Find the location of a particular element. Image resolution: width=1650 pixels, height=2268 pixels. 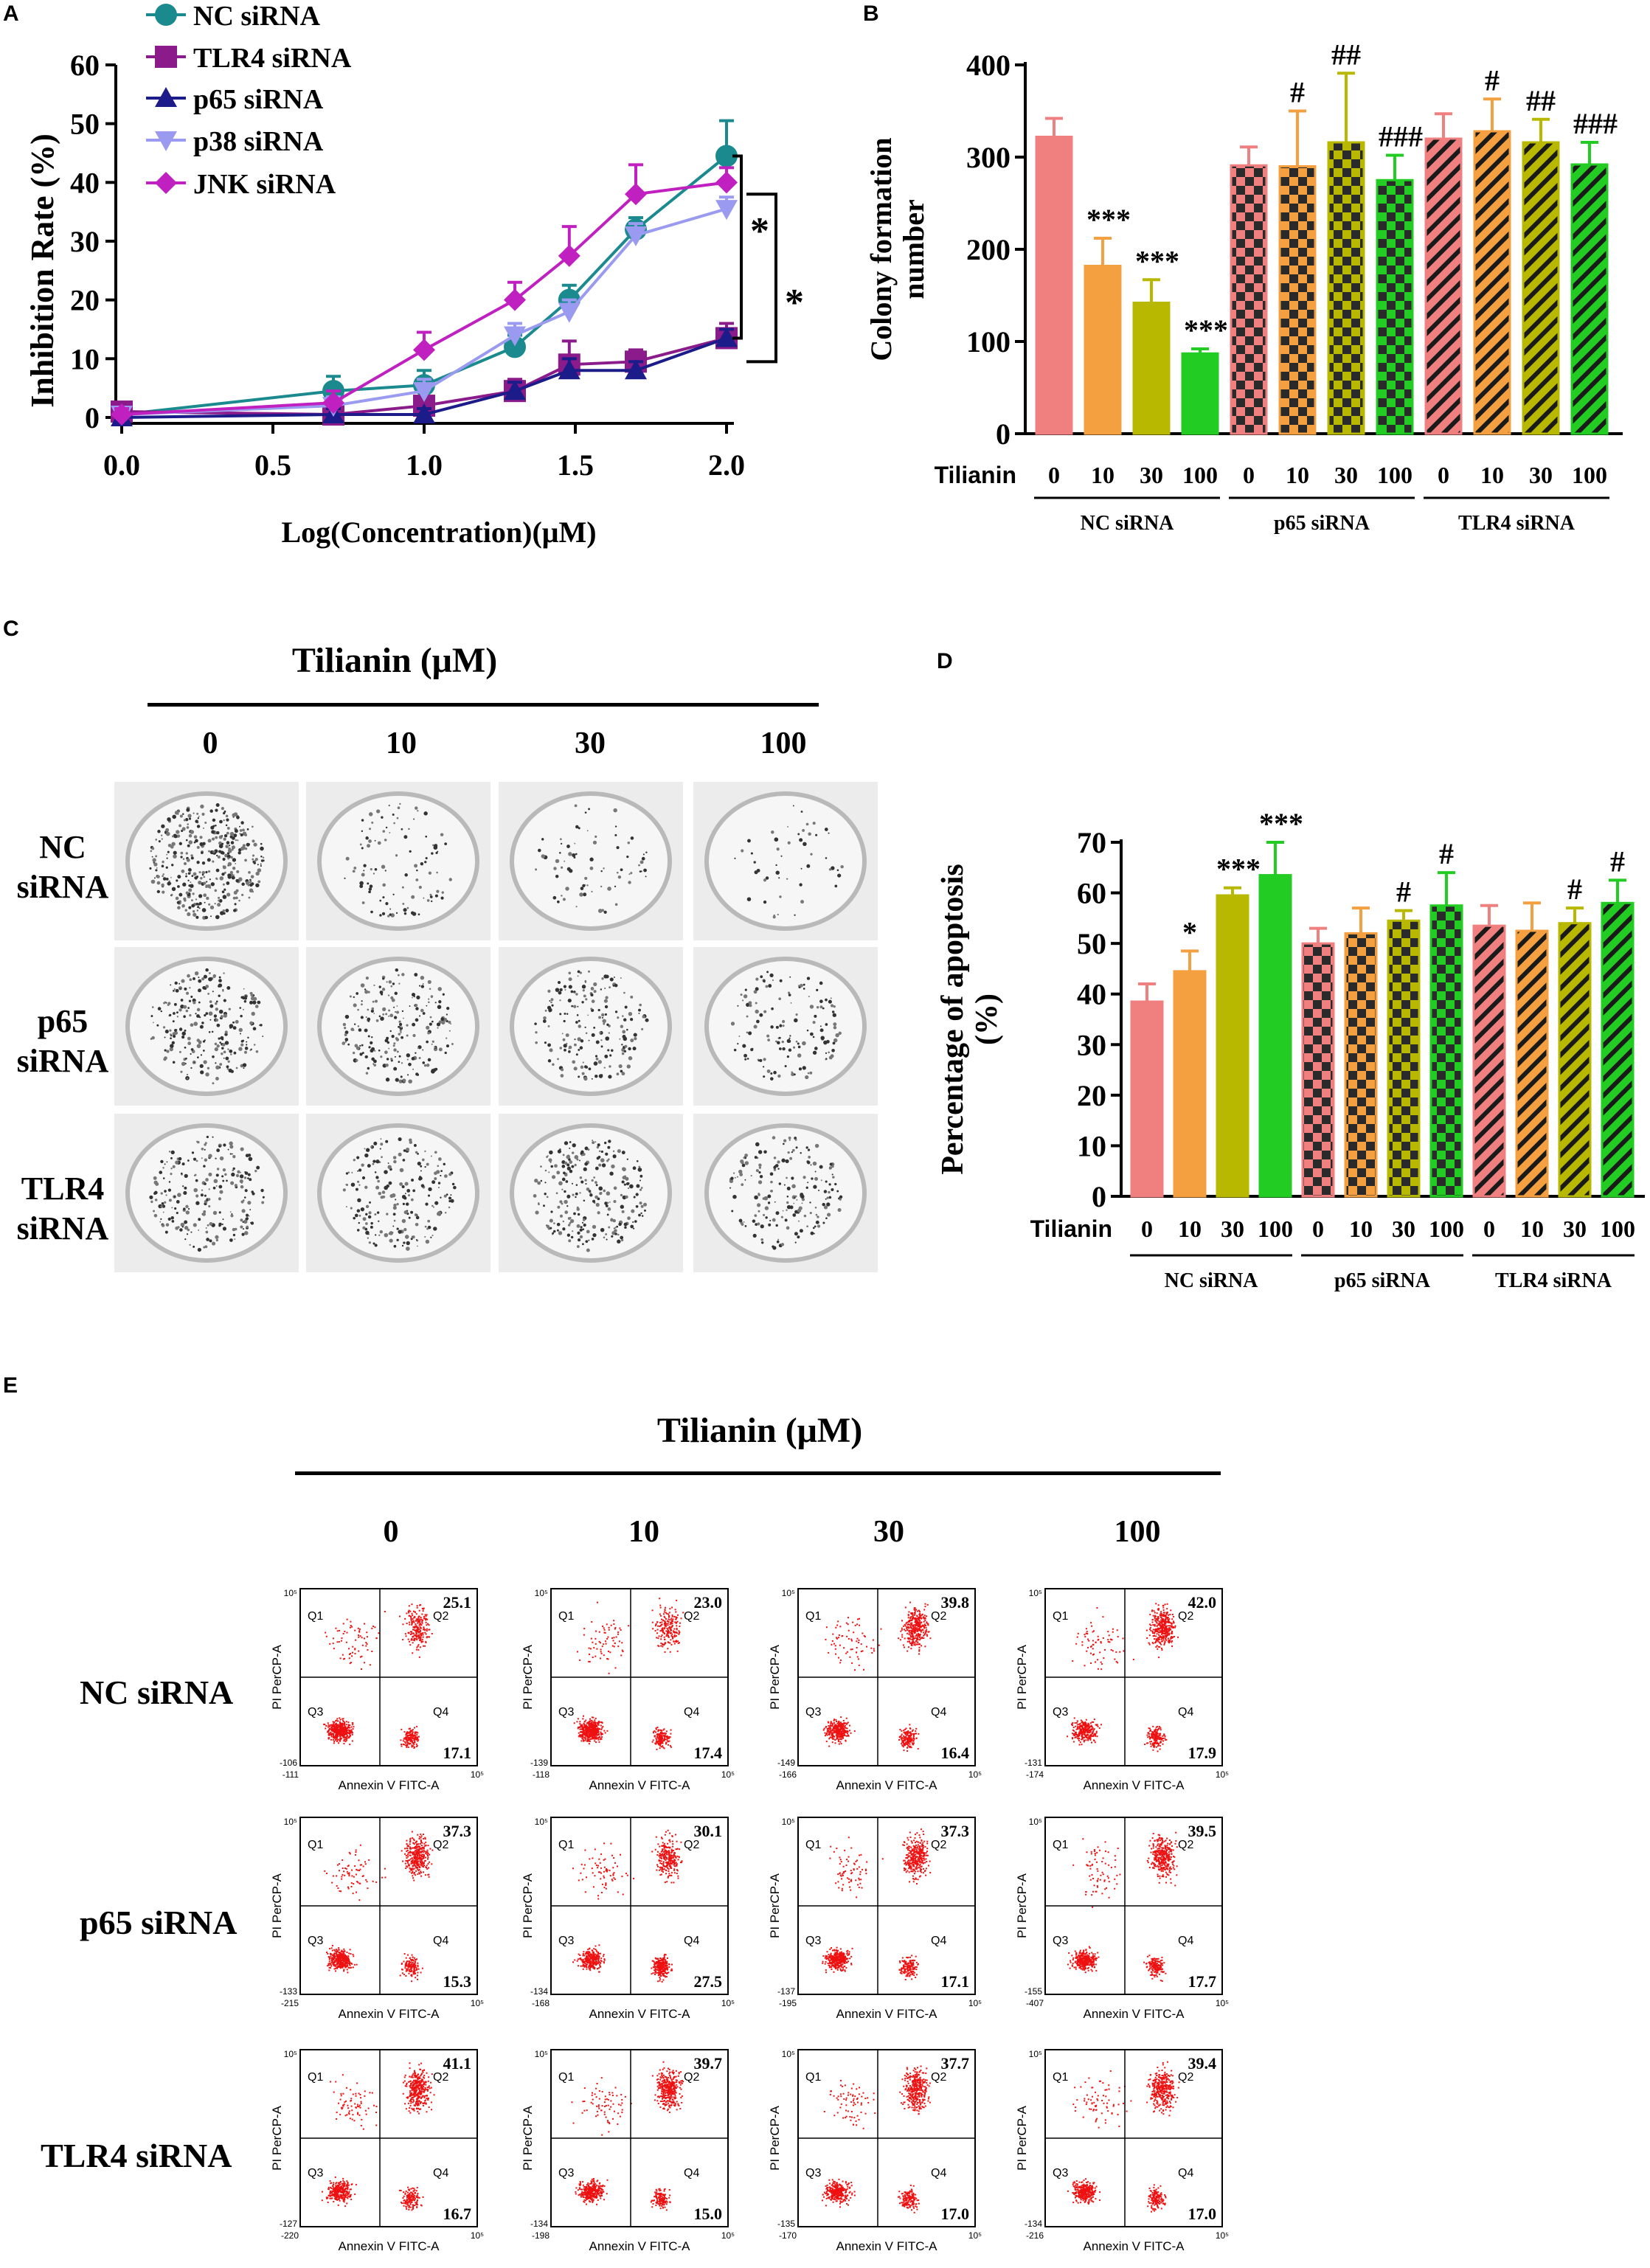

panel-c-row-label-line: siRNA is located at coordinates (63, 1229).